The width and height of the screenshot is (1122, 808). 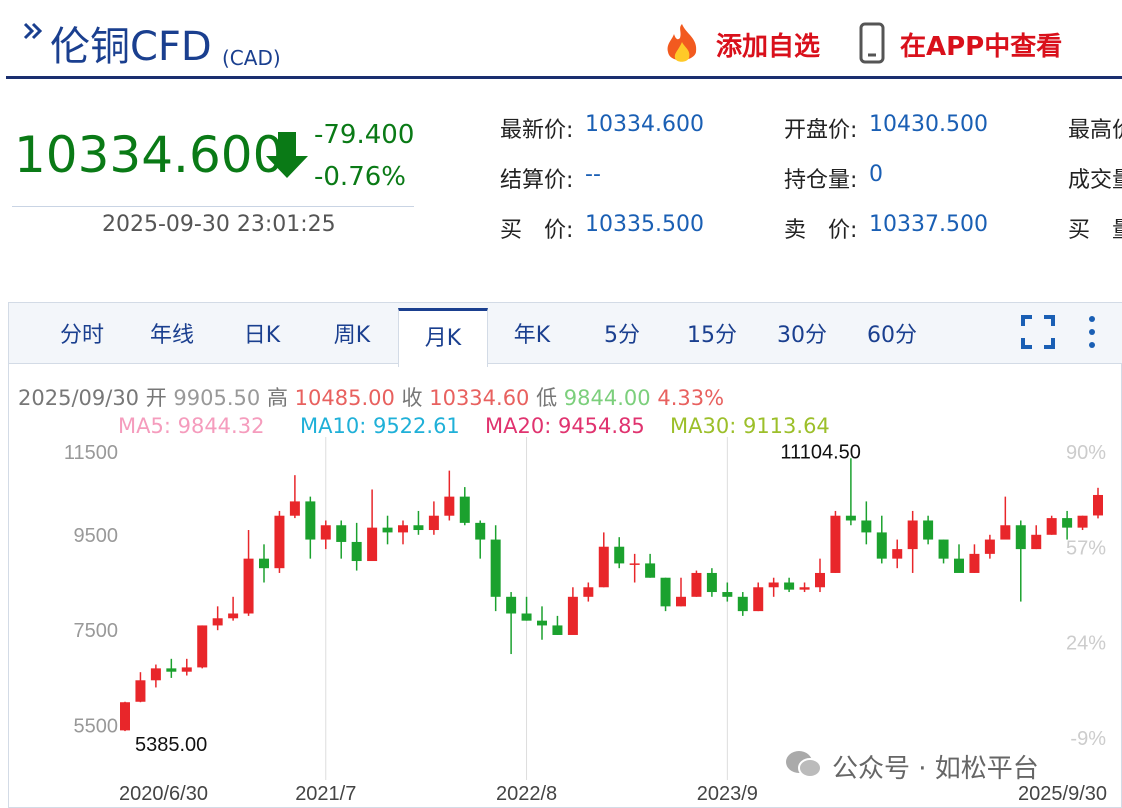 I want to click on info-label: 高, so click(x=277, y=398).